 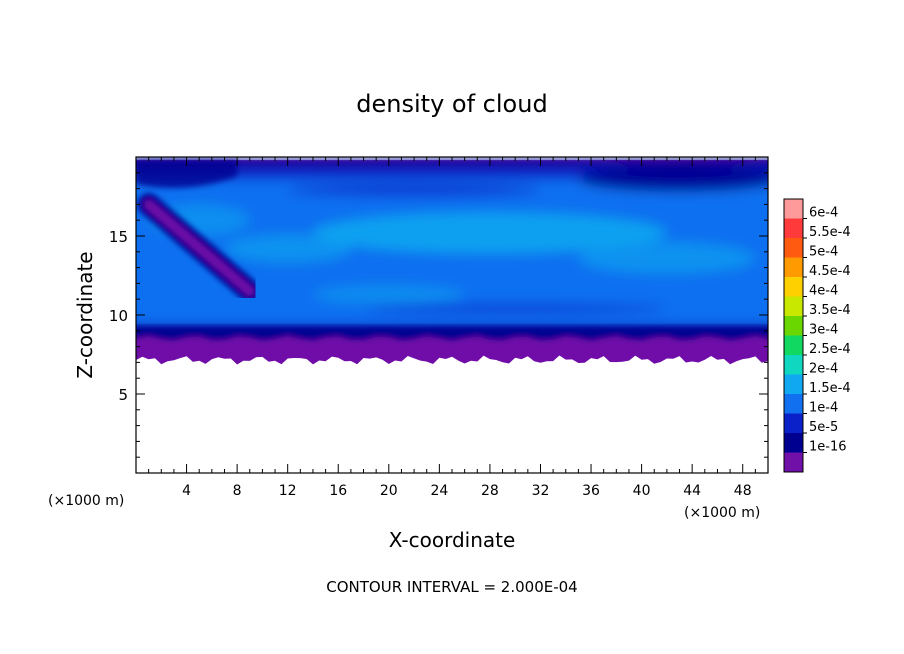 I want to click on x-axis-label: X-coordinate, so click(x=452, y=540).